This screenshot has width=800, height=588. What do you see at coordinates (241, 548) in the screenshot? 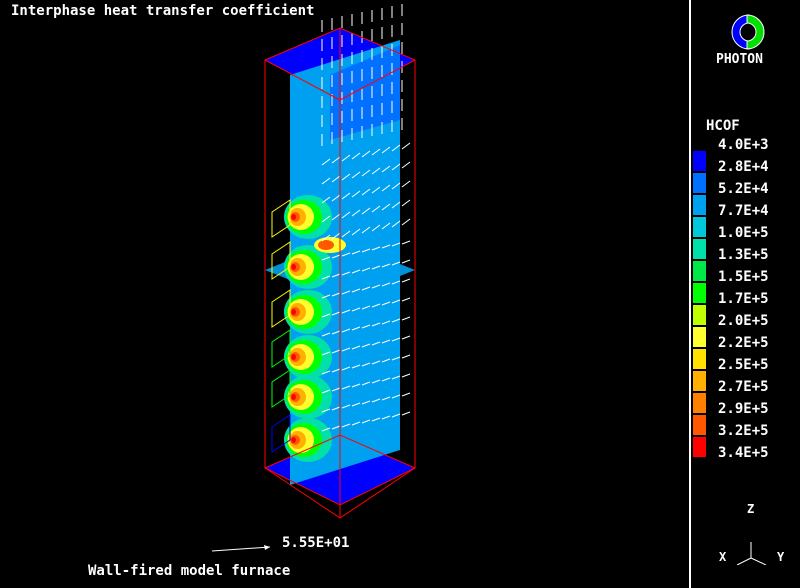
I see `reference-vector-arrow` at bounding box center [241, 548].